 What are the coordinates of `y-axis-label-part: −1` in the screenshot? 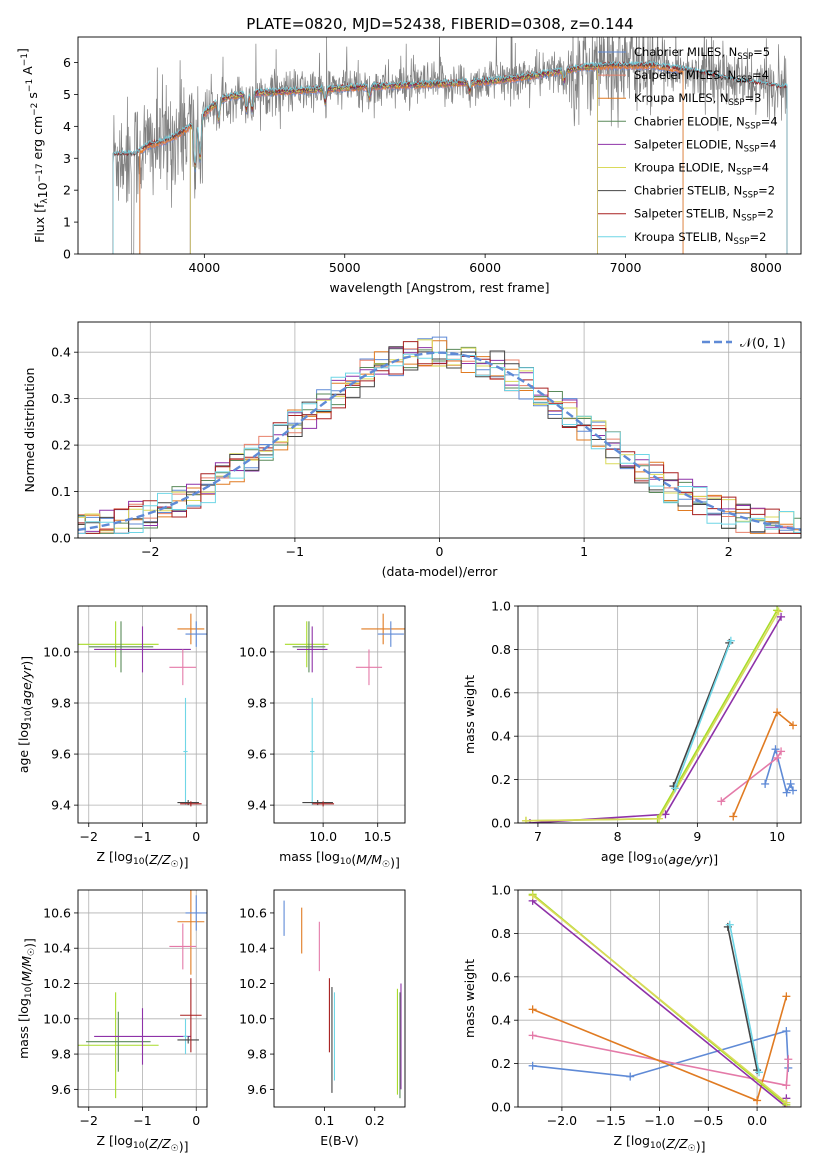 It's located at (25, 59).